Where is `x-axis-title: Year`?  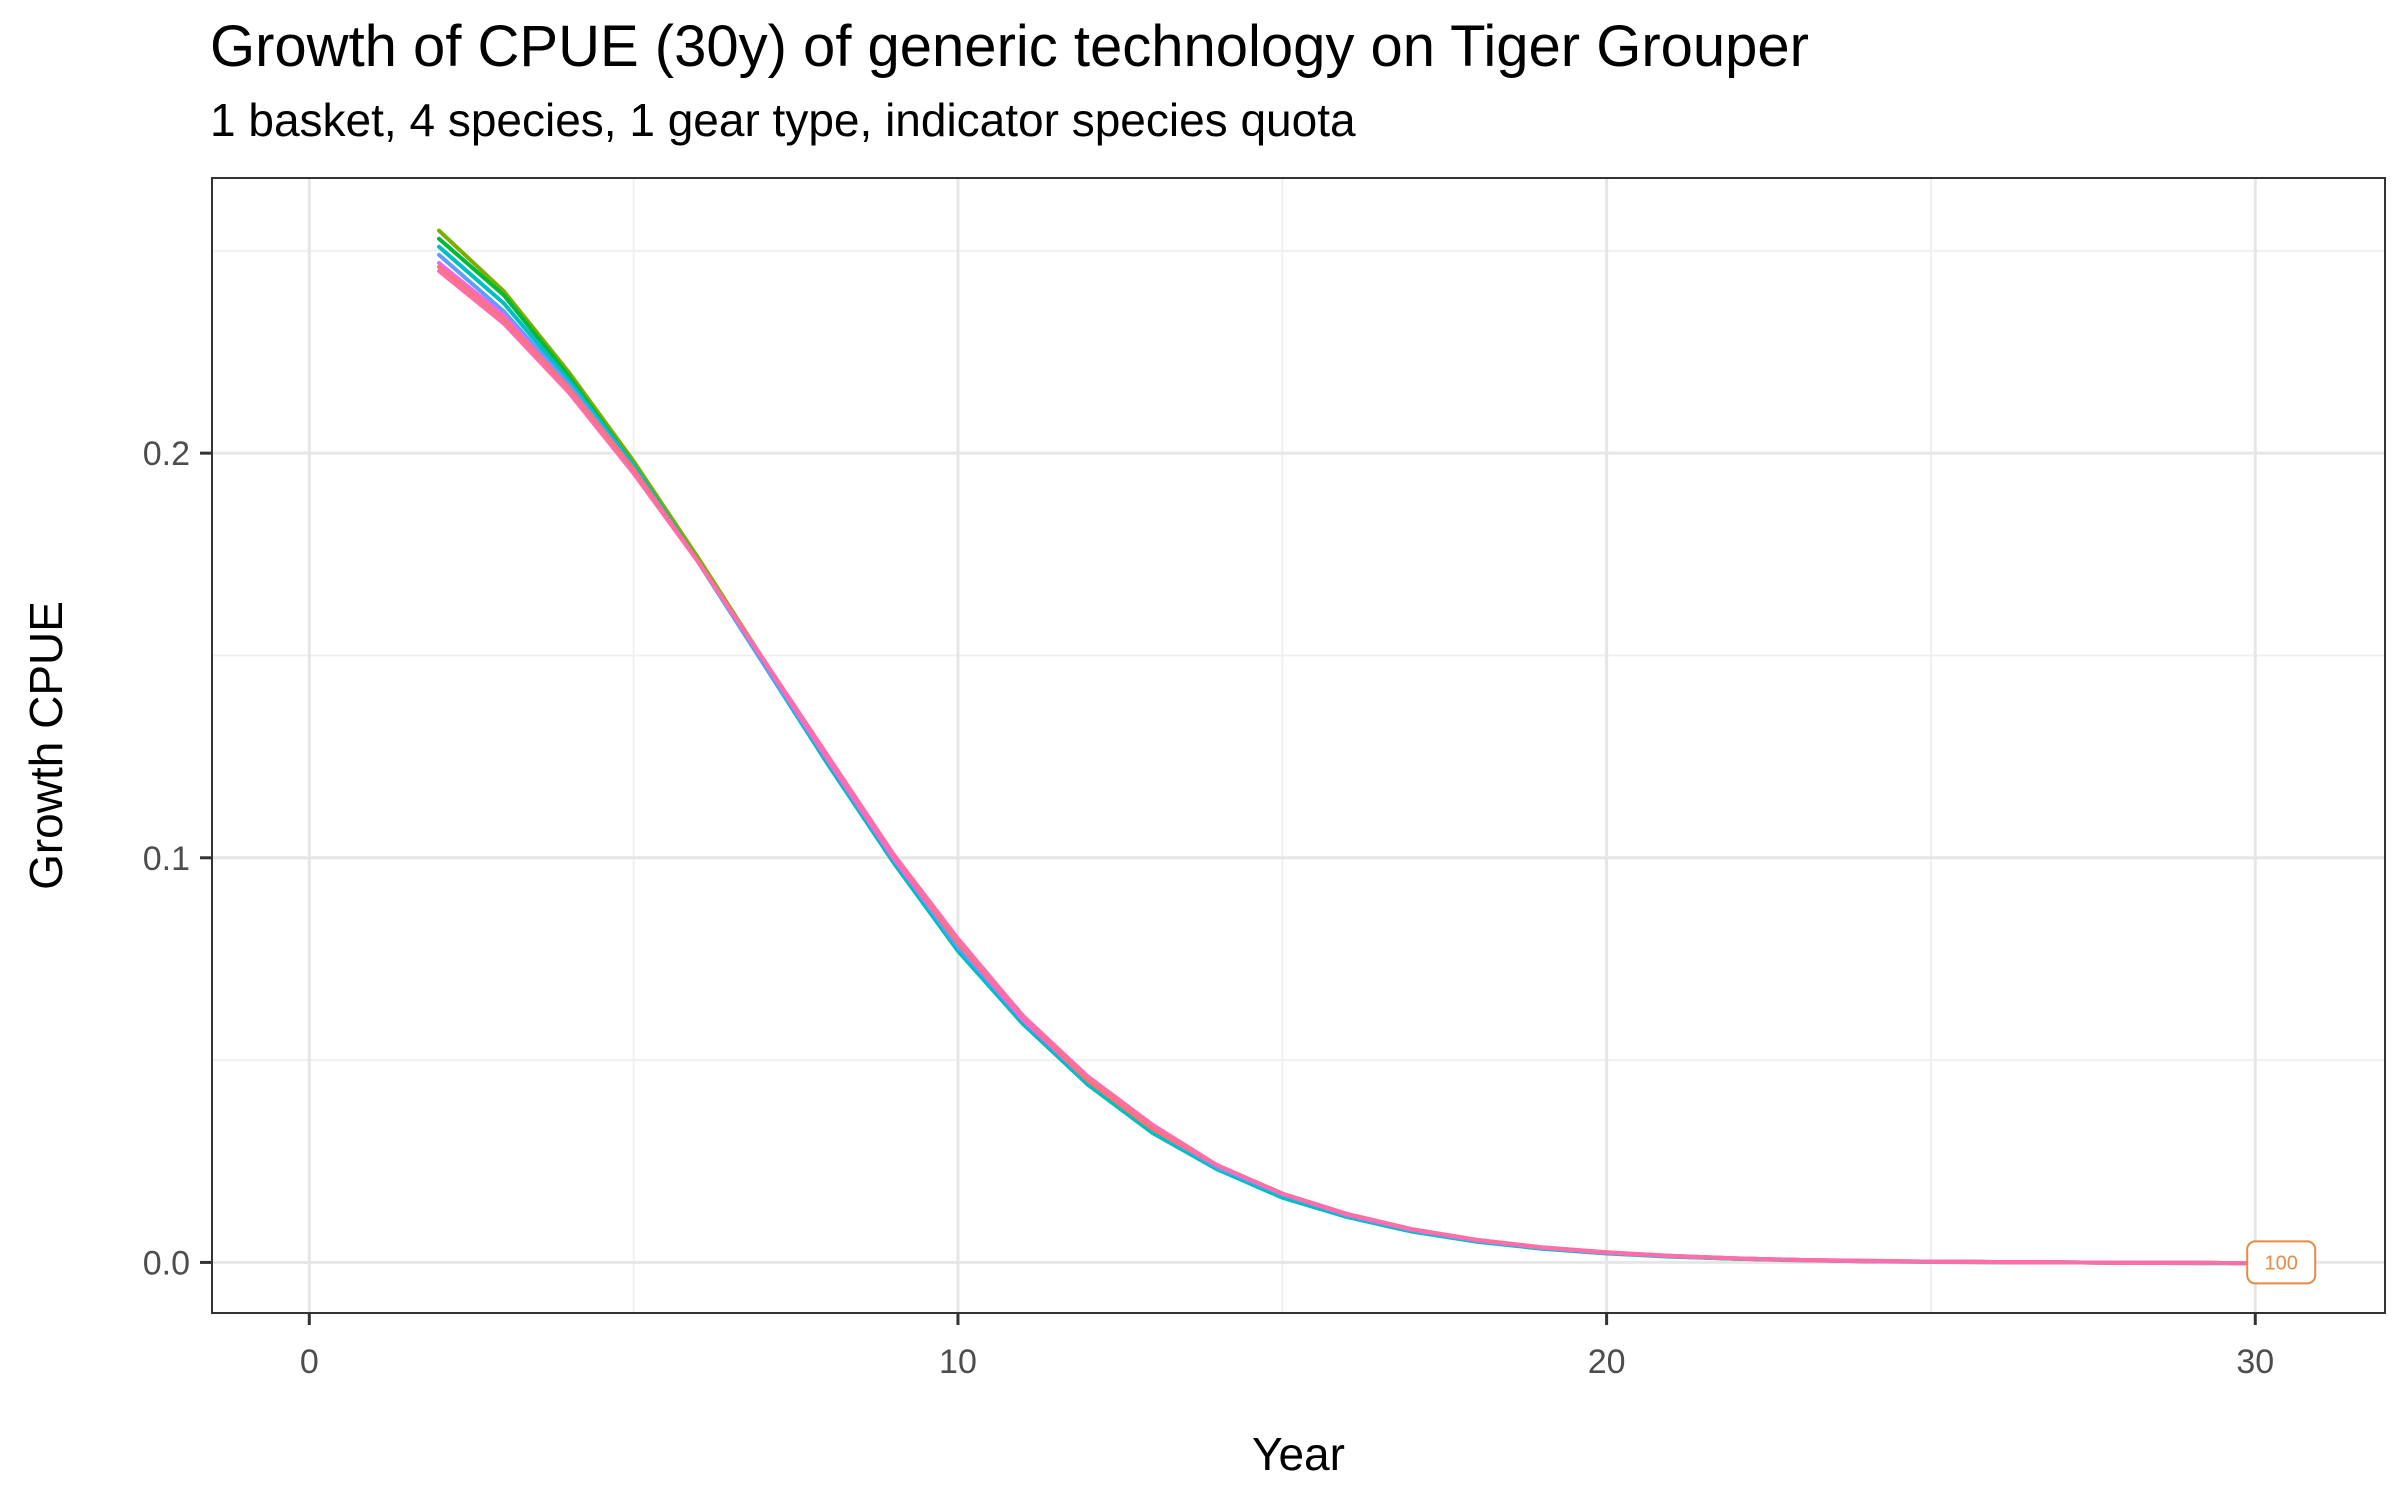
x-axis-title: Year is located at coordinates (1298, 1454).